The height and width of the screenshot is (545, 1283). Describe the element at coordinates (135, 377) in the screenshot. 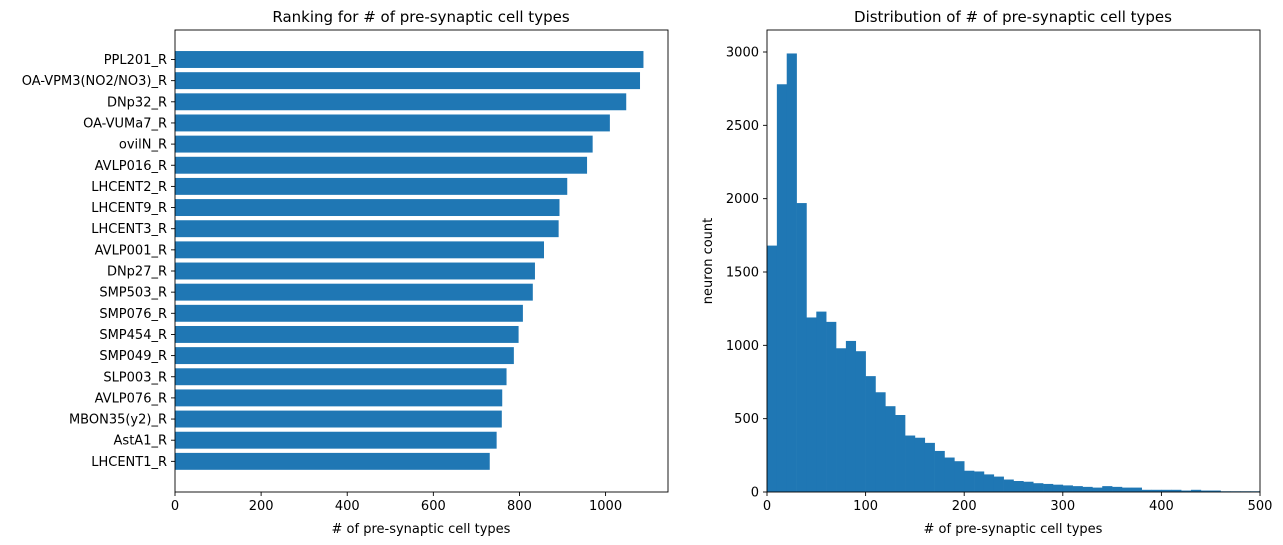

I see `ranking-category-label: SLP003_R` at that location.